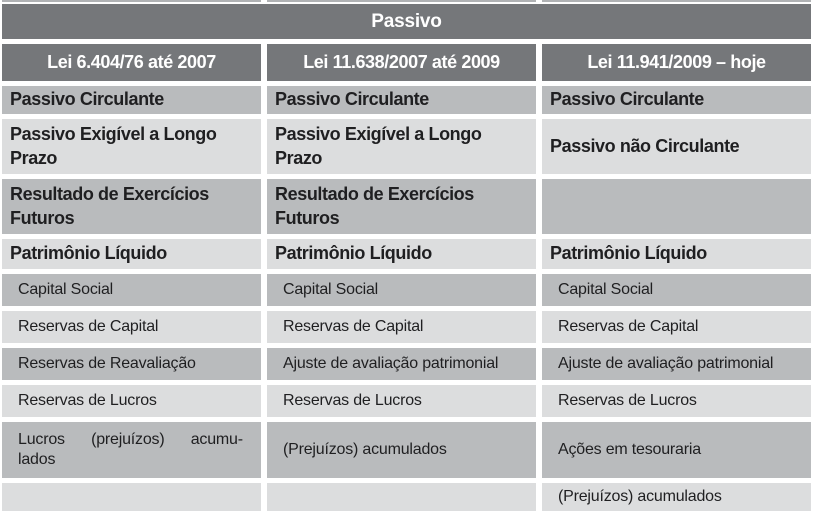 The image size is (815, 514). Describe the element at coordinates (131, 62) in the screenshot. I see `column-header-lei-6404-76: Lei 6.404/76 até 2007` at that location.